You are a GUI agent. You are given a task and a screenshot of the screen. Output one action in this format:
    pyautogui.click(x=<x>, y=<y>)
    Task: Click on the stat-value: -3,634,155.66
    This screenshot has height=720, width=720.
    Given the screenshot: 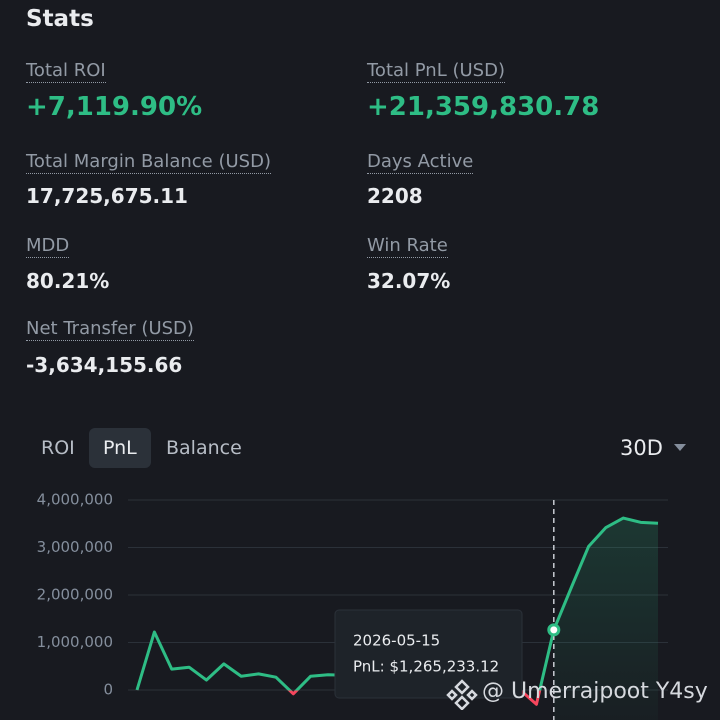 What is the action you would take?
    pyautogui.click(x=104, y=365)
    